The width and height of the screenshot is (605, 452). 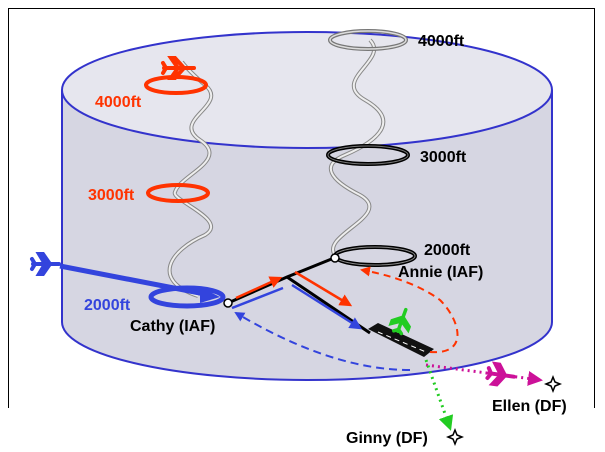 What do you see at coordinates (228, 303) in the screenshot?
I see `fix-cathy` at bounding box center [228, 303].